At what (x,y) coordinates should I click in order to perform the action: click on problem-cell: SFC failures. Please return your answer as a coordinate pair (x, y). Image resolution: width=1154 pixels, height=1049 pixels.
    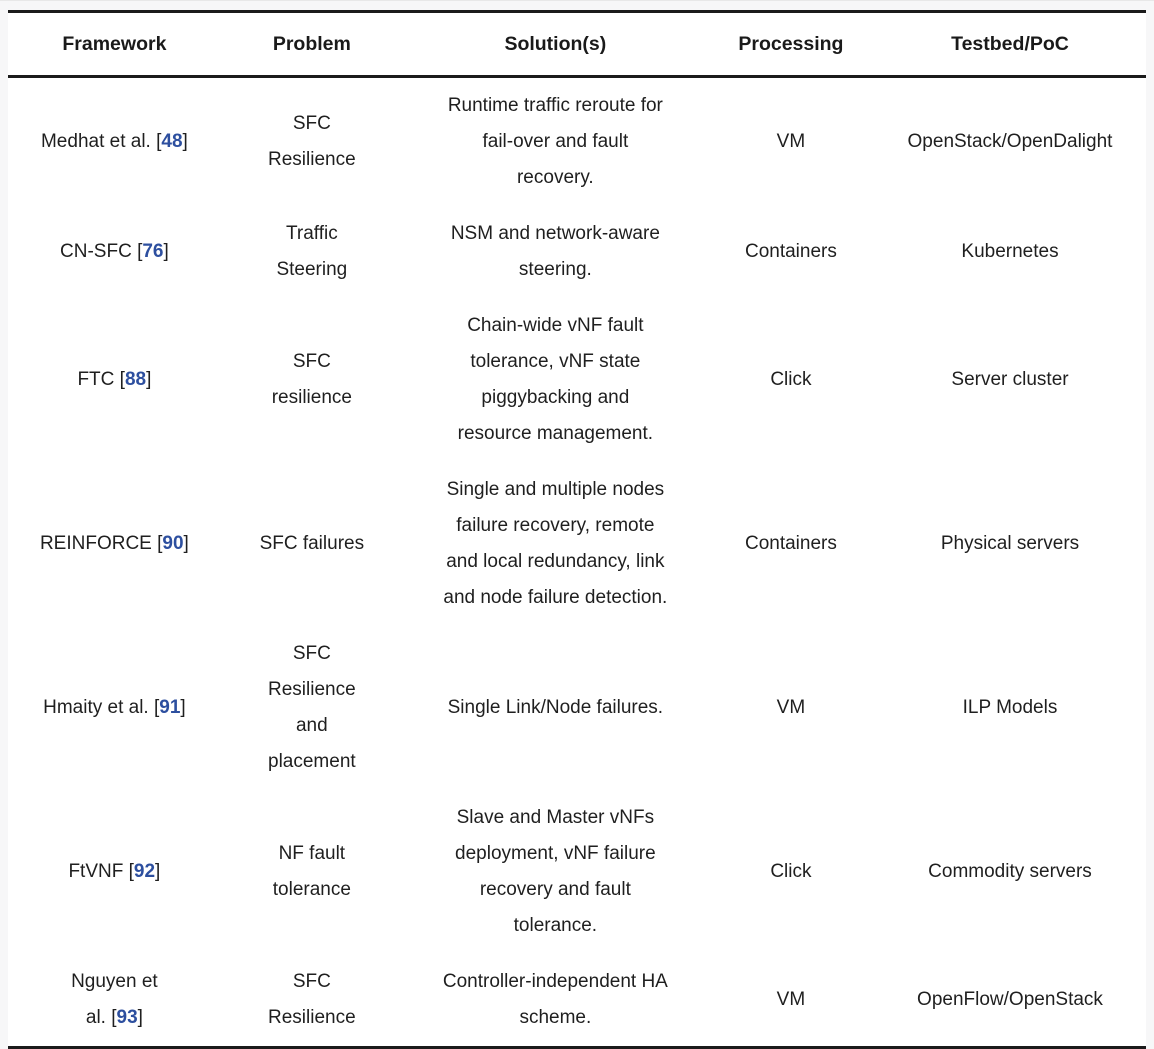
    Looking at the image, I should click on (312, 543).